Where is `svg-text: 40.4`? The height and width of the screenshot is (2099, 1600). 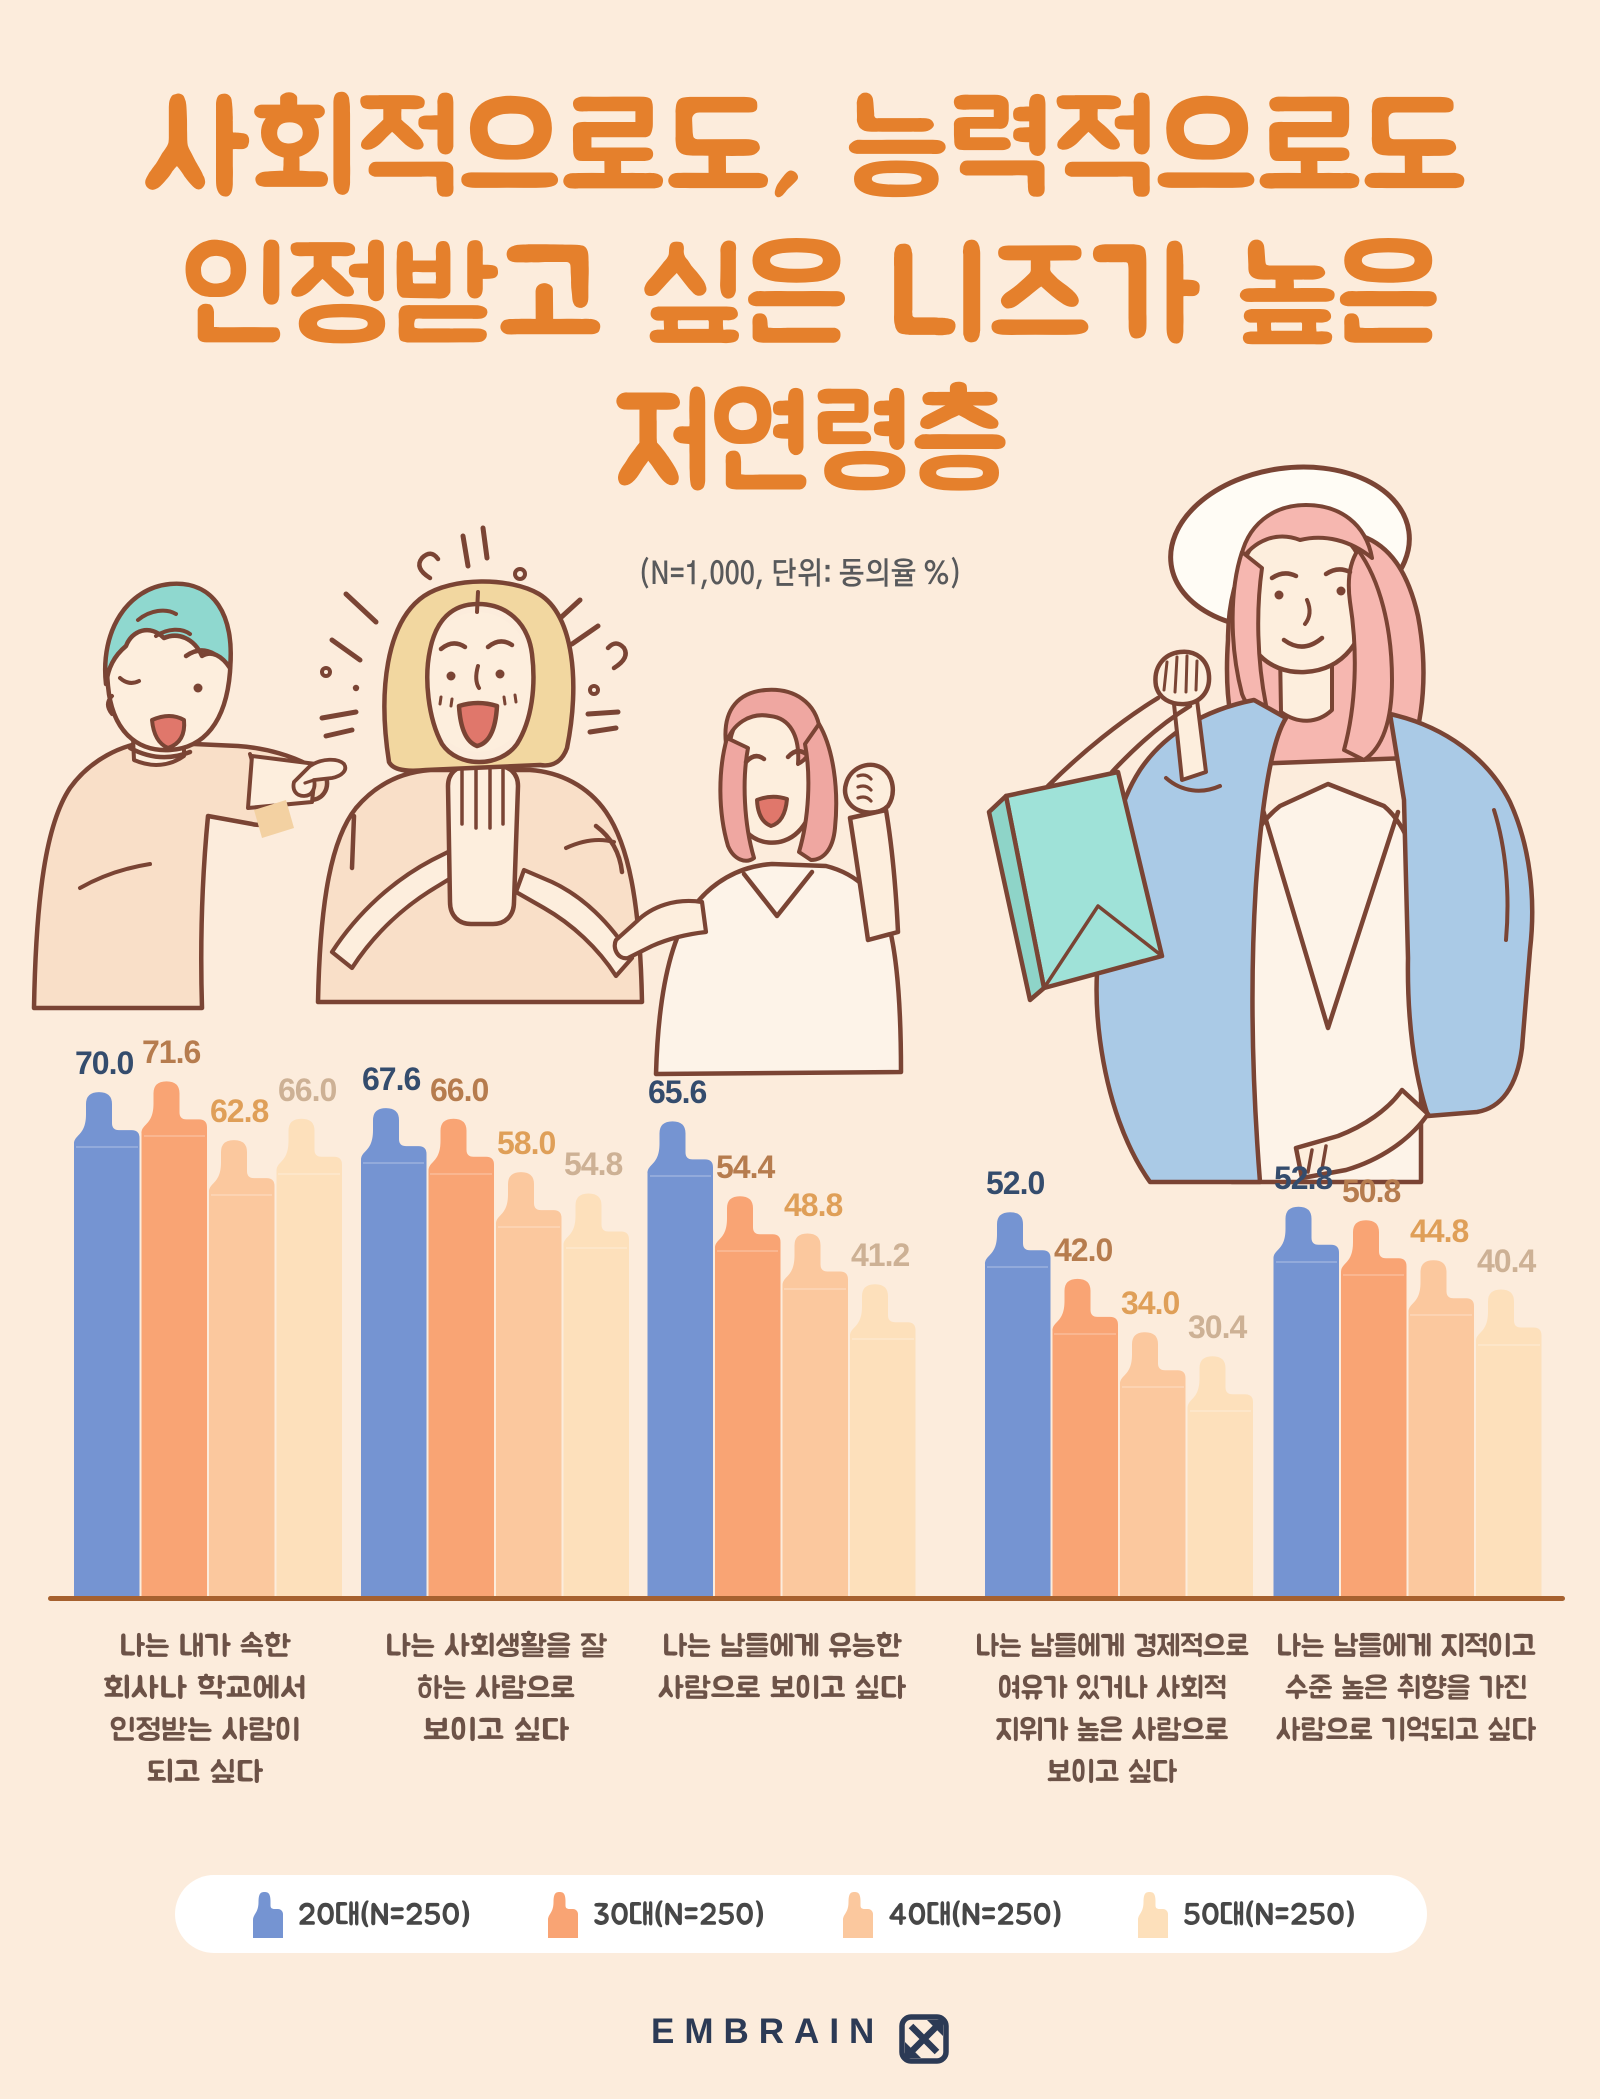 svg-text: 40.4 is located at coordinates (1506, 1261).